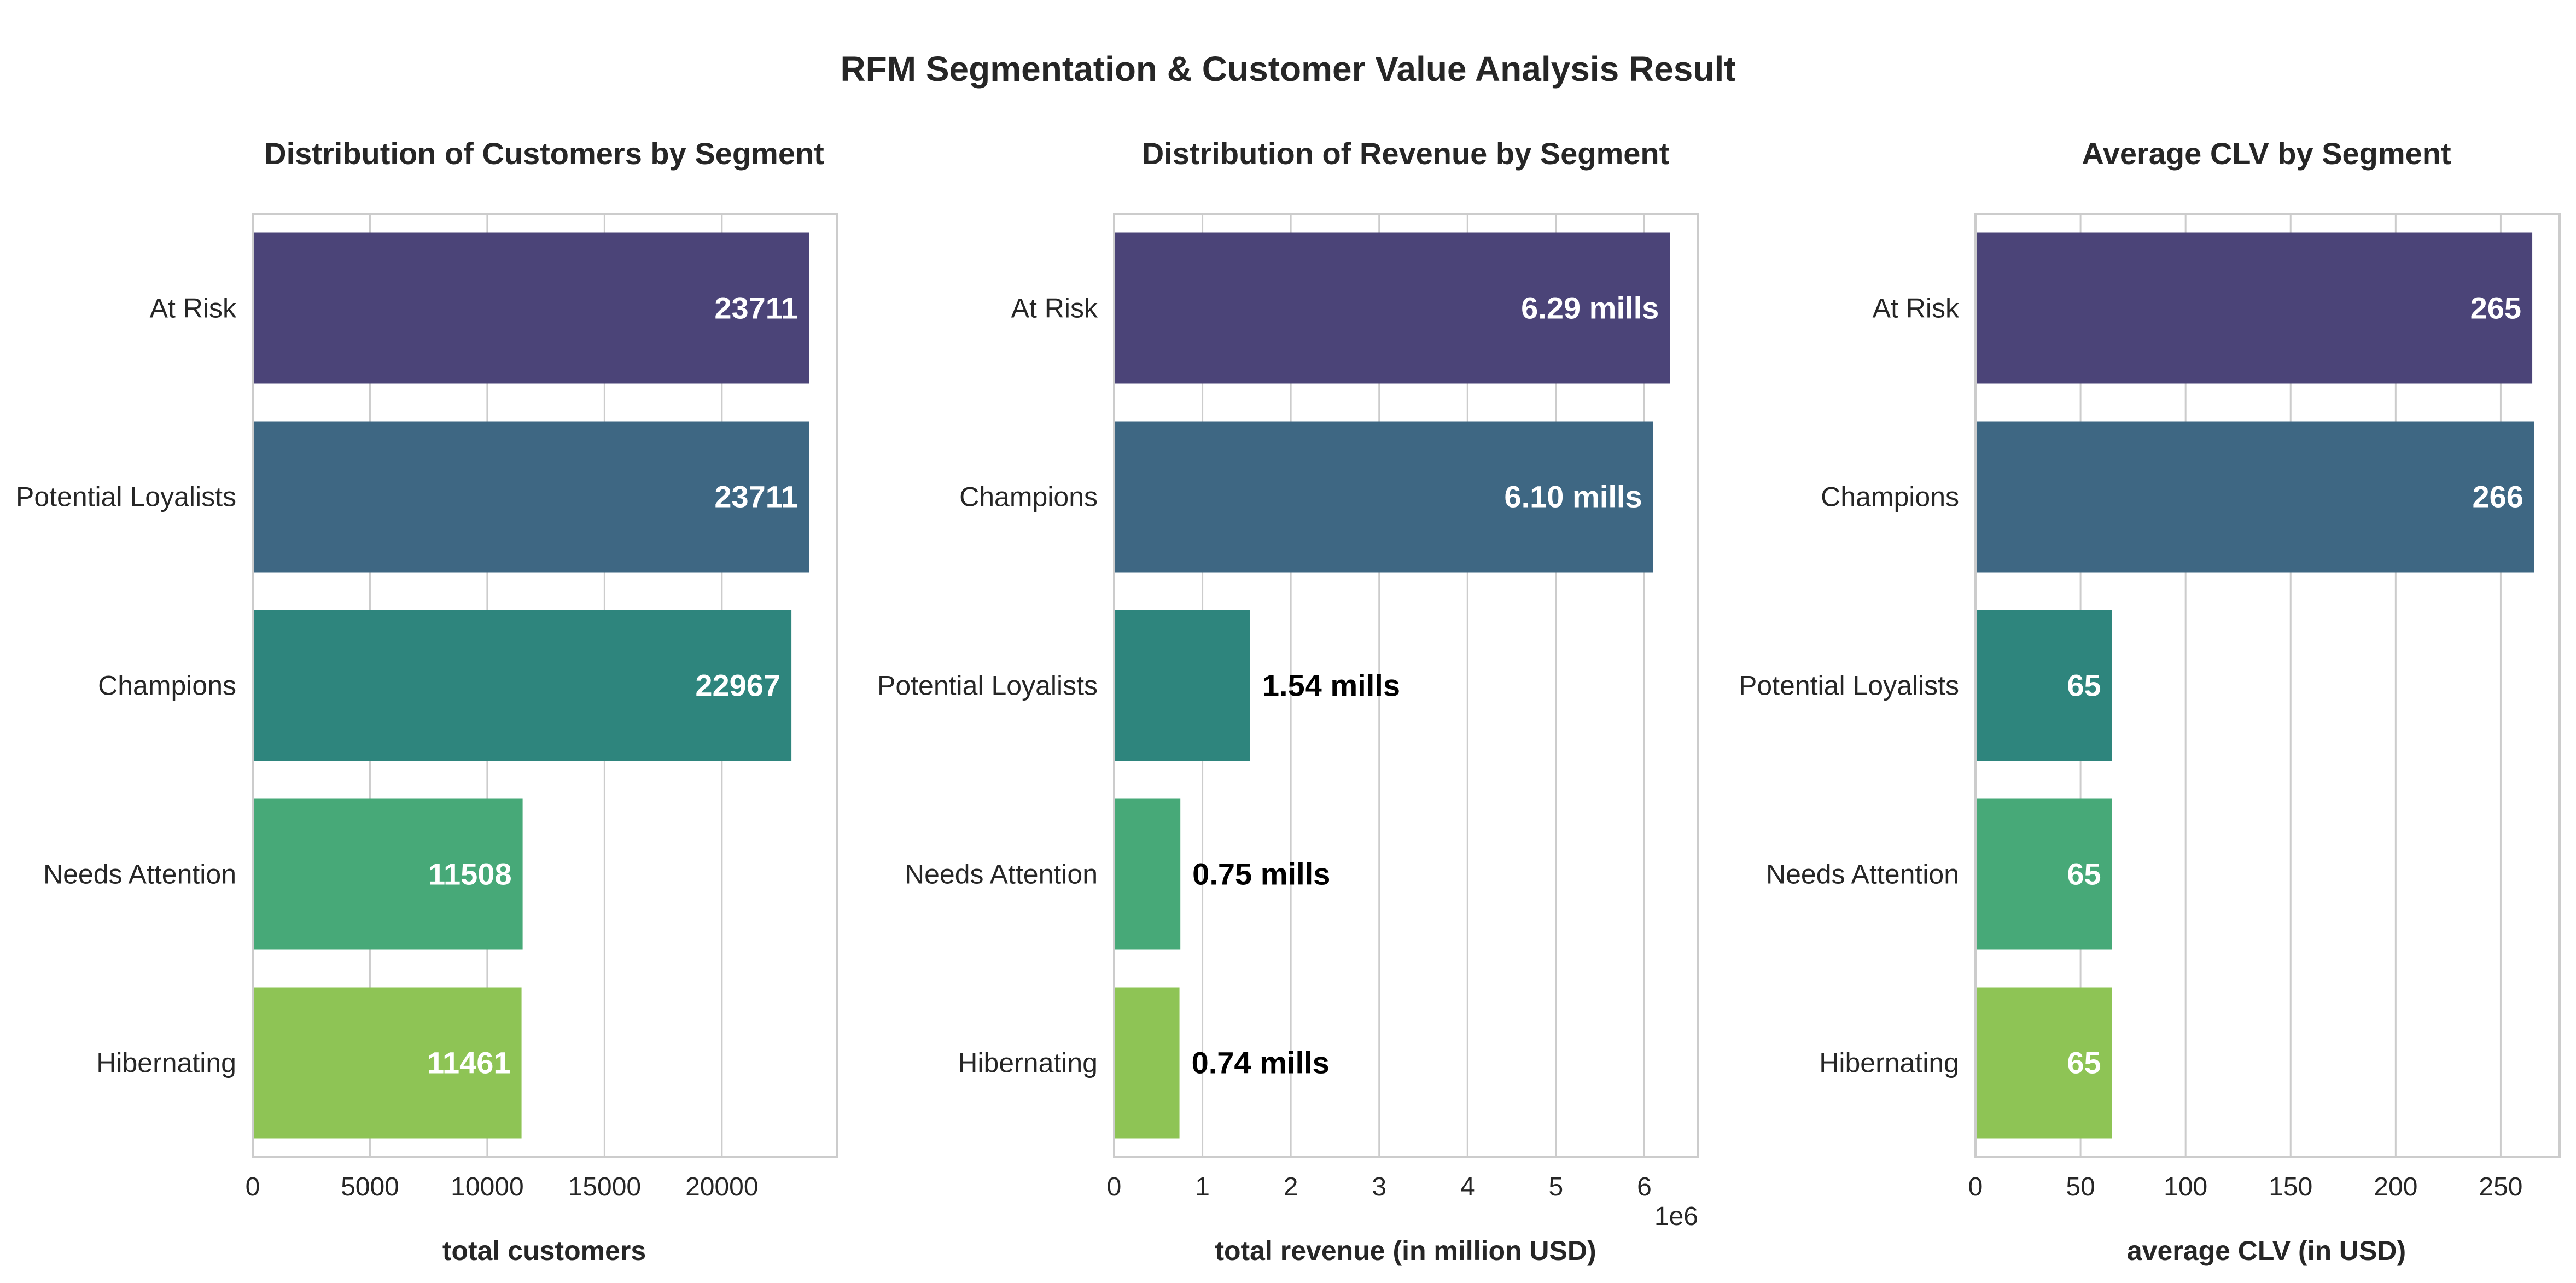 This screenshot has height=1283, width=2576. Describe the element at coordinates (1405, 1250) in the screenshot. I see `panel-revenue-xlabel: total revenue (in million USD)` at that location.